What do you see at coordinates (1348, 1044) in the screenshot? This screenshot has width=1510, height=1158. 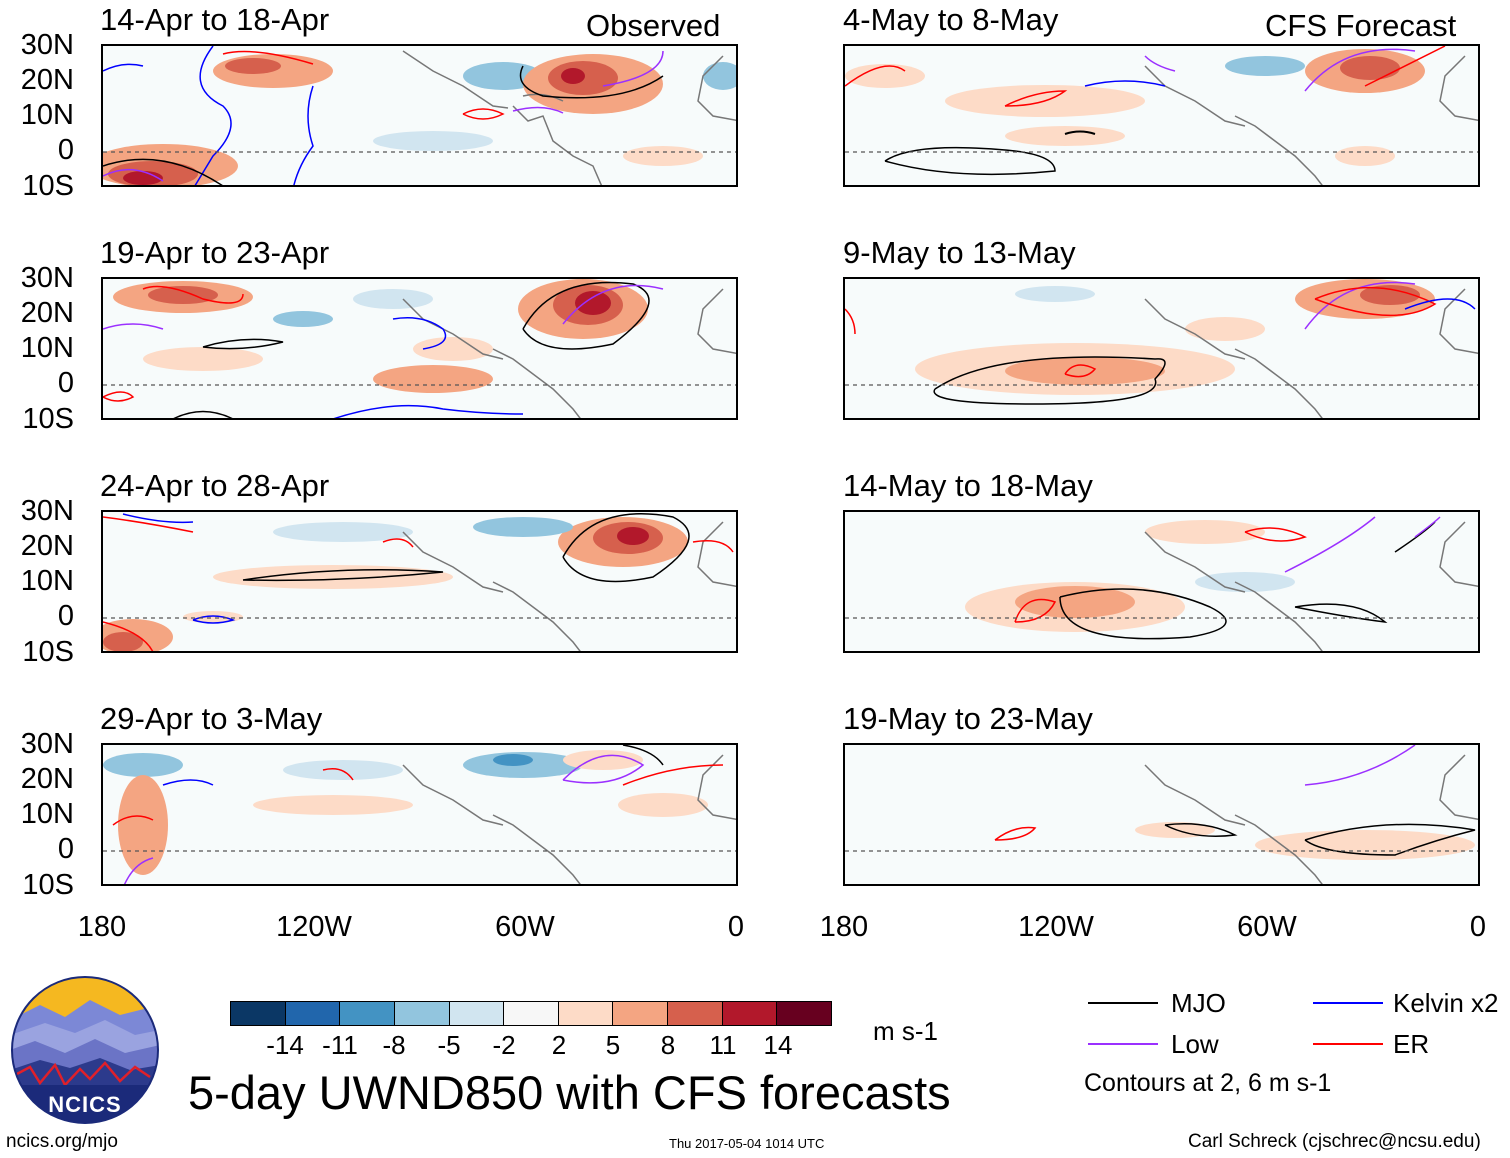 I see `legend-line-er` at bounding box center [1348, 1044].